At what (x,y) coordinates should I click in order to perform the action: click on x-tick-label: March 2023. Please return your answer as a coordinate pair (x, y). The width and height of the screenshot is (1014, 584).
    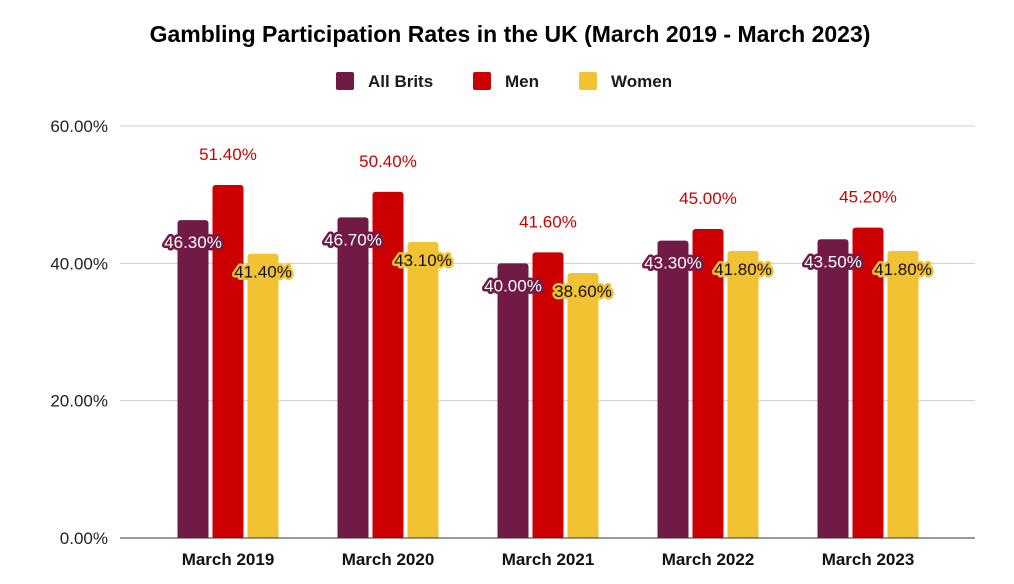
    Looking at the image, I should click on (868, 559).